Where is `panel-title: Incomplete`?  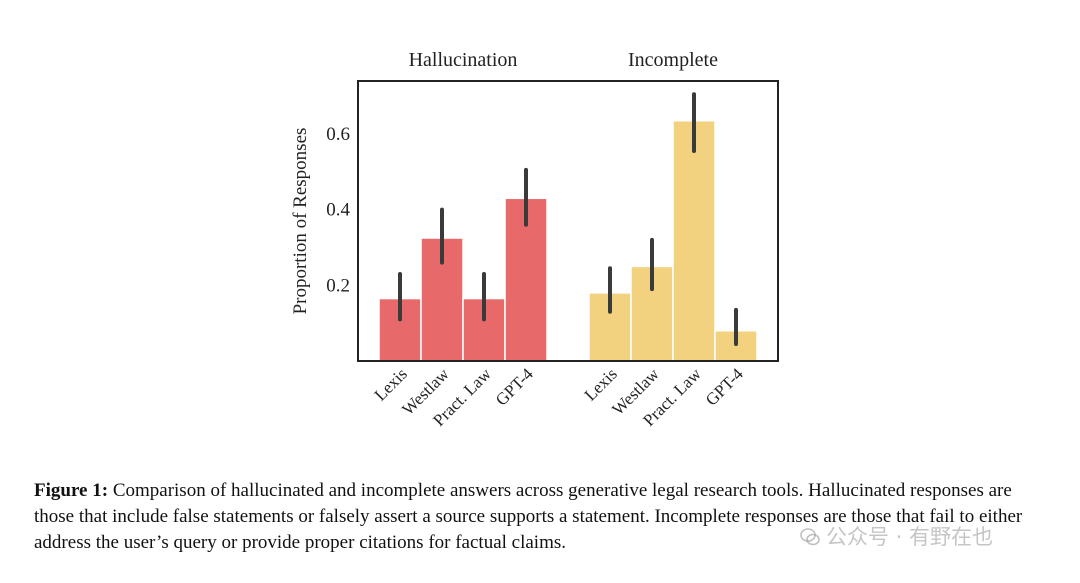
panel-title: Incomplete is located at coordinates (673, 60).